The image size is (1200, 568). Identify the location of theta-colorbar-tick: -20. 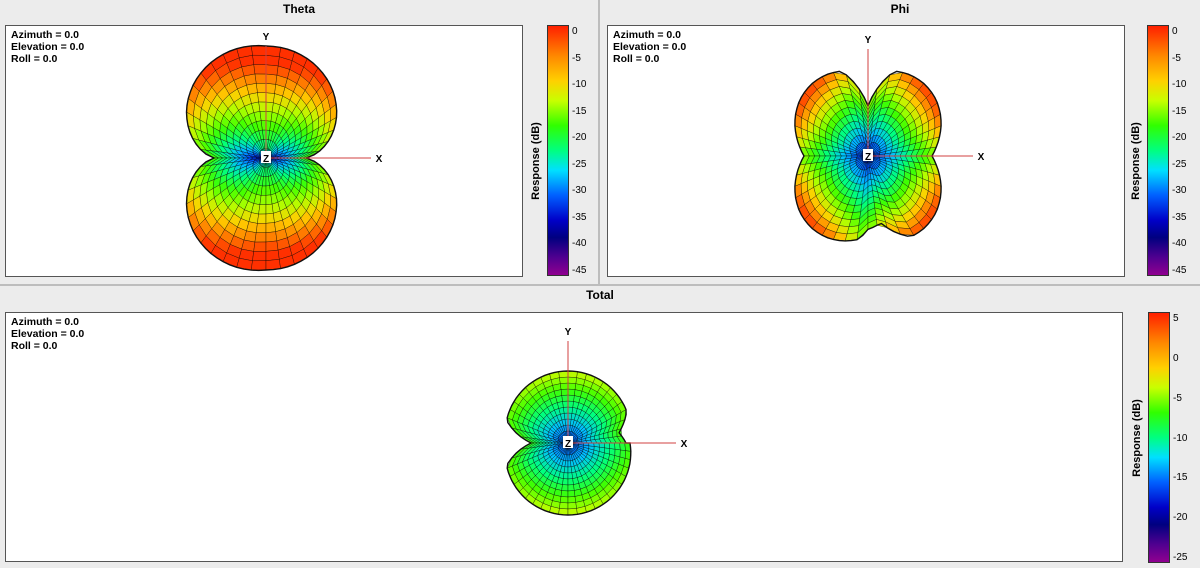
(579, 138).